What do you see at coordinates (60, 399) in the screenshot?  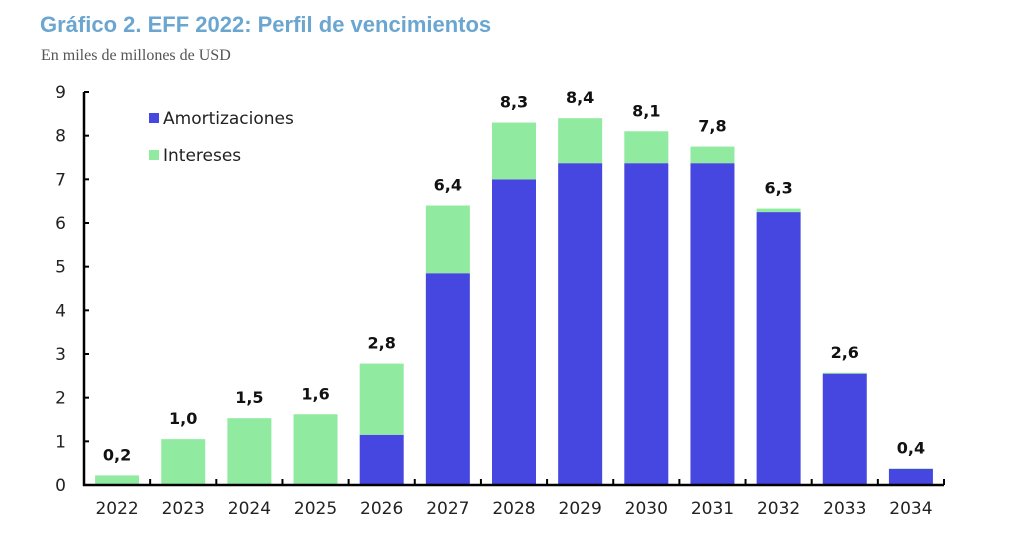 I see `y-tick-label-2: 2` at bounding box center [60, 399].